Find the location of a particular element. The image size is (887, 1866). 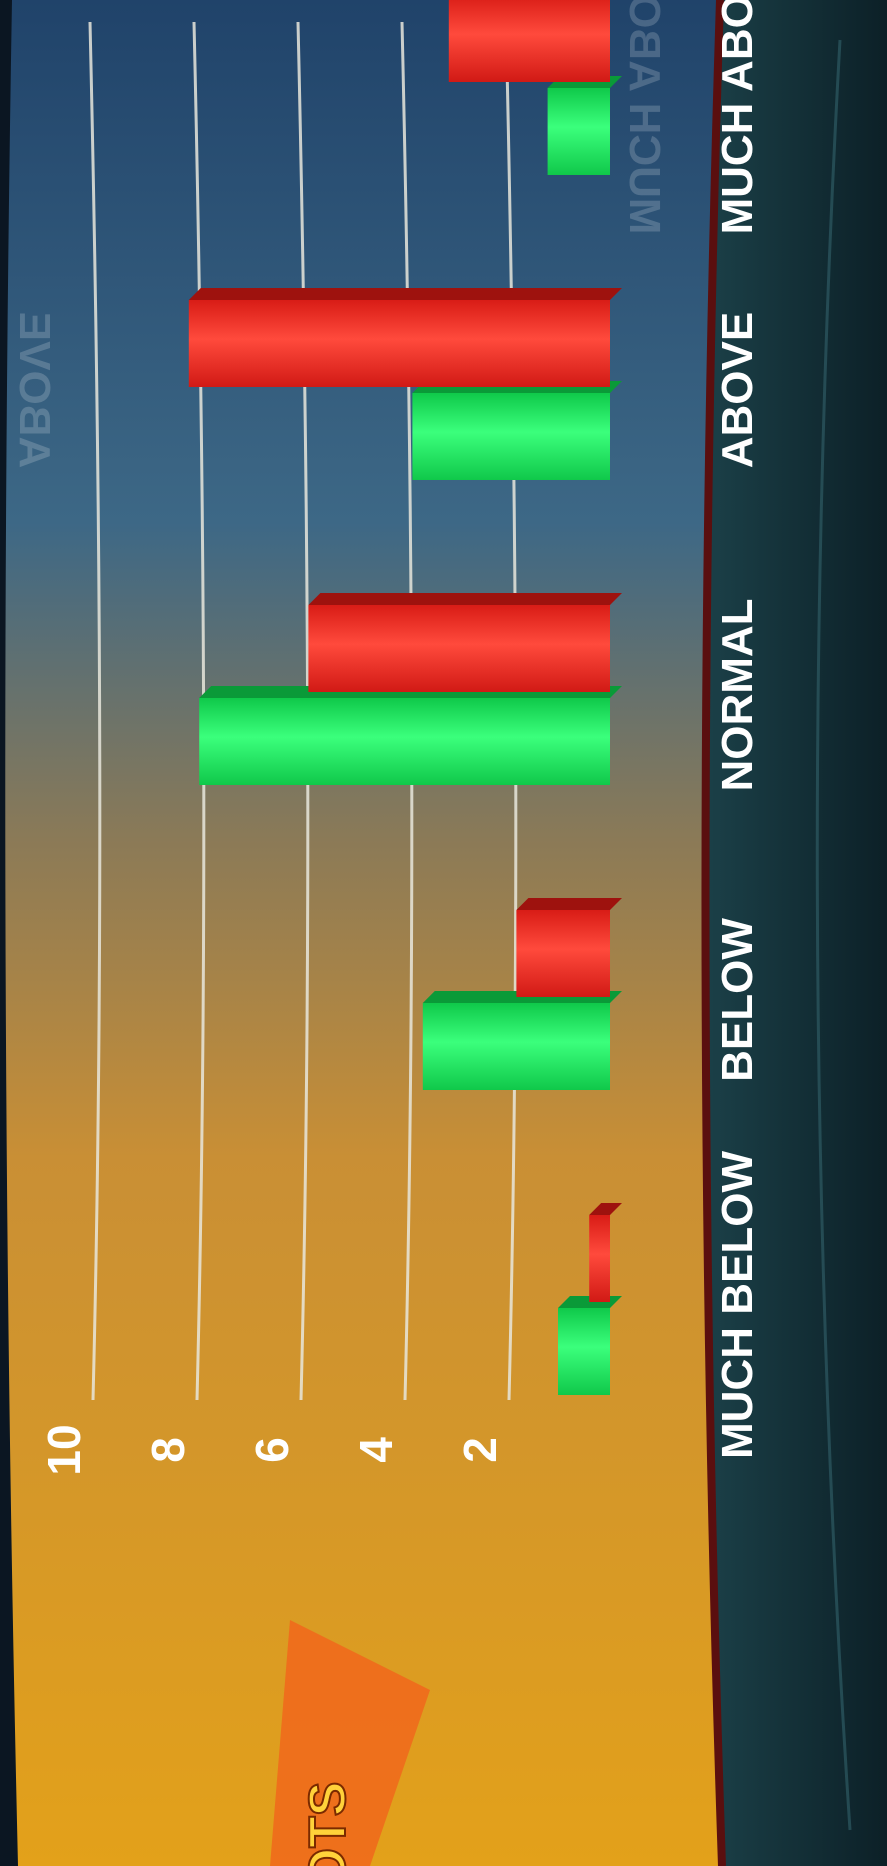

tick-label: 4 is located at coordinates (376, 1450).